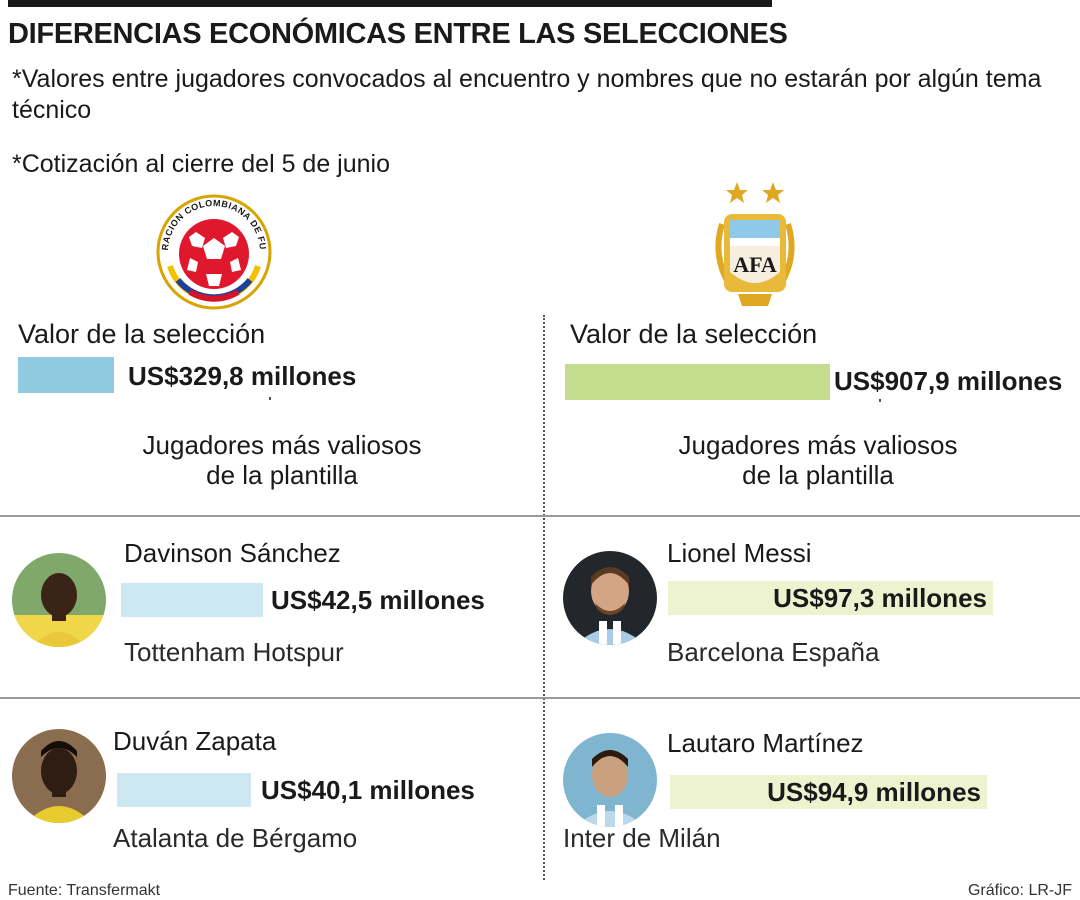 The height and width of the screenshot is (900, 1080). What do you see at coordinates (694, 334) in the screenshot?
I see `argentina-team-label: Valor de la selección` at bounding box center [694, 334].